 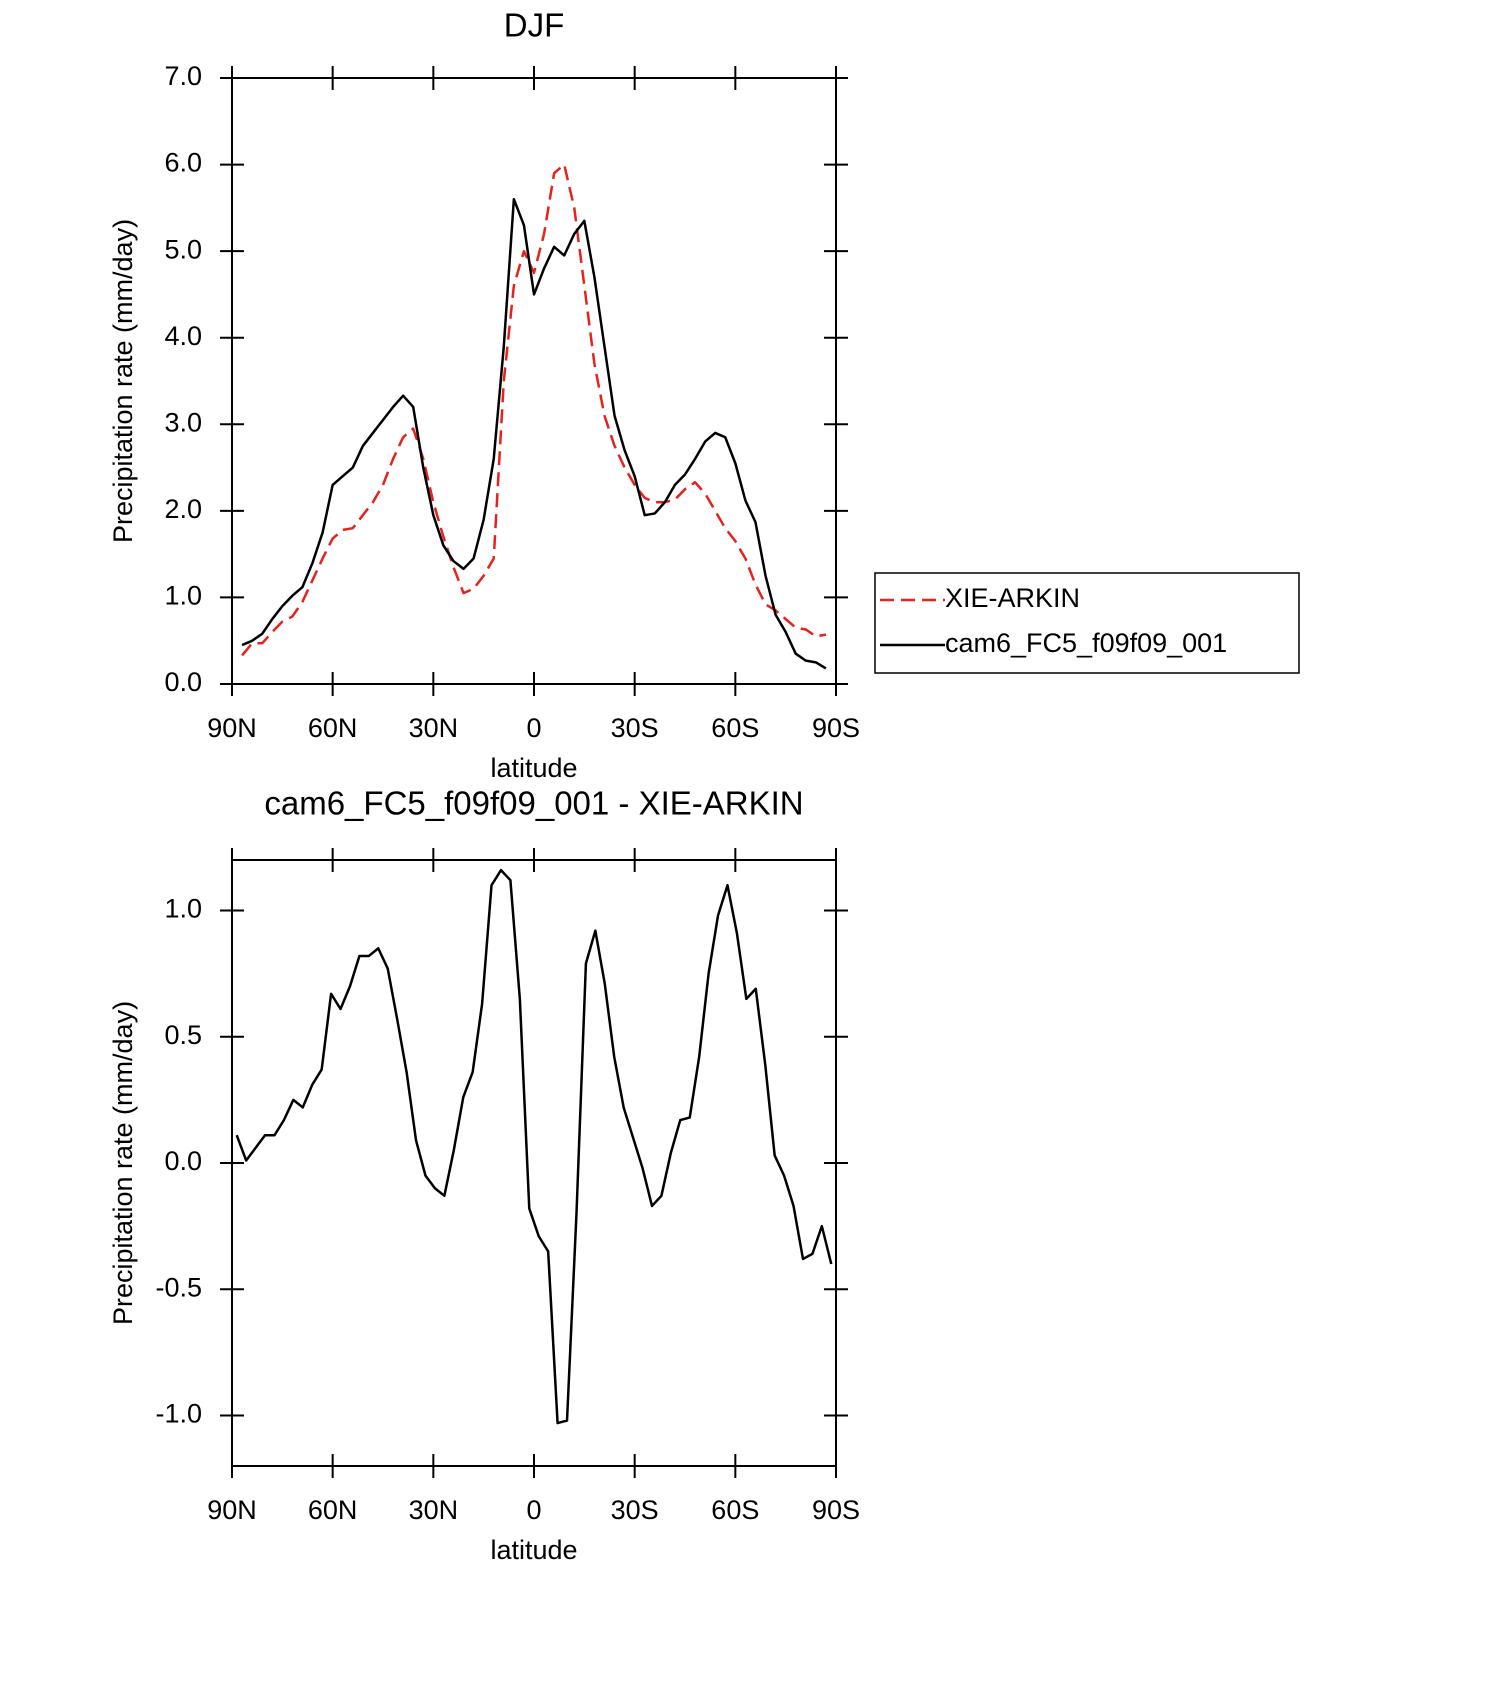 What do you see at coordinates (1012, 598) in the screenshot?
I see `legend-label: XIE-ARKIN` at bounding box center [1012, 598].